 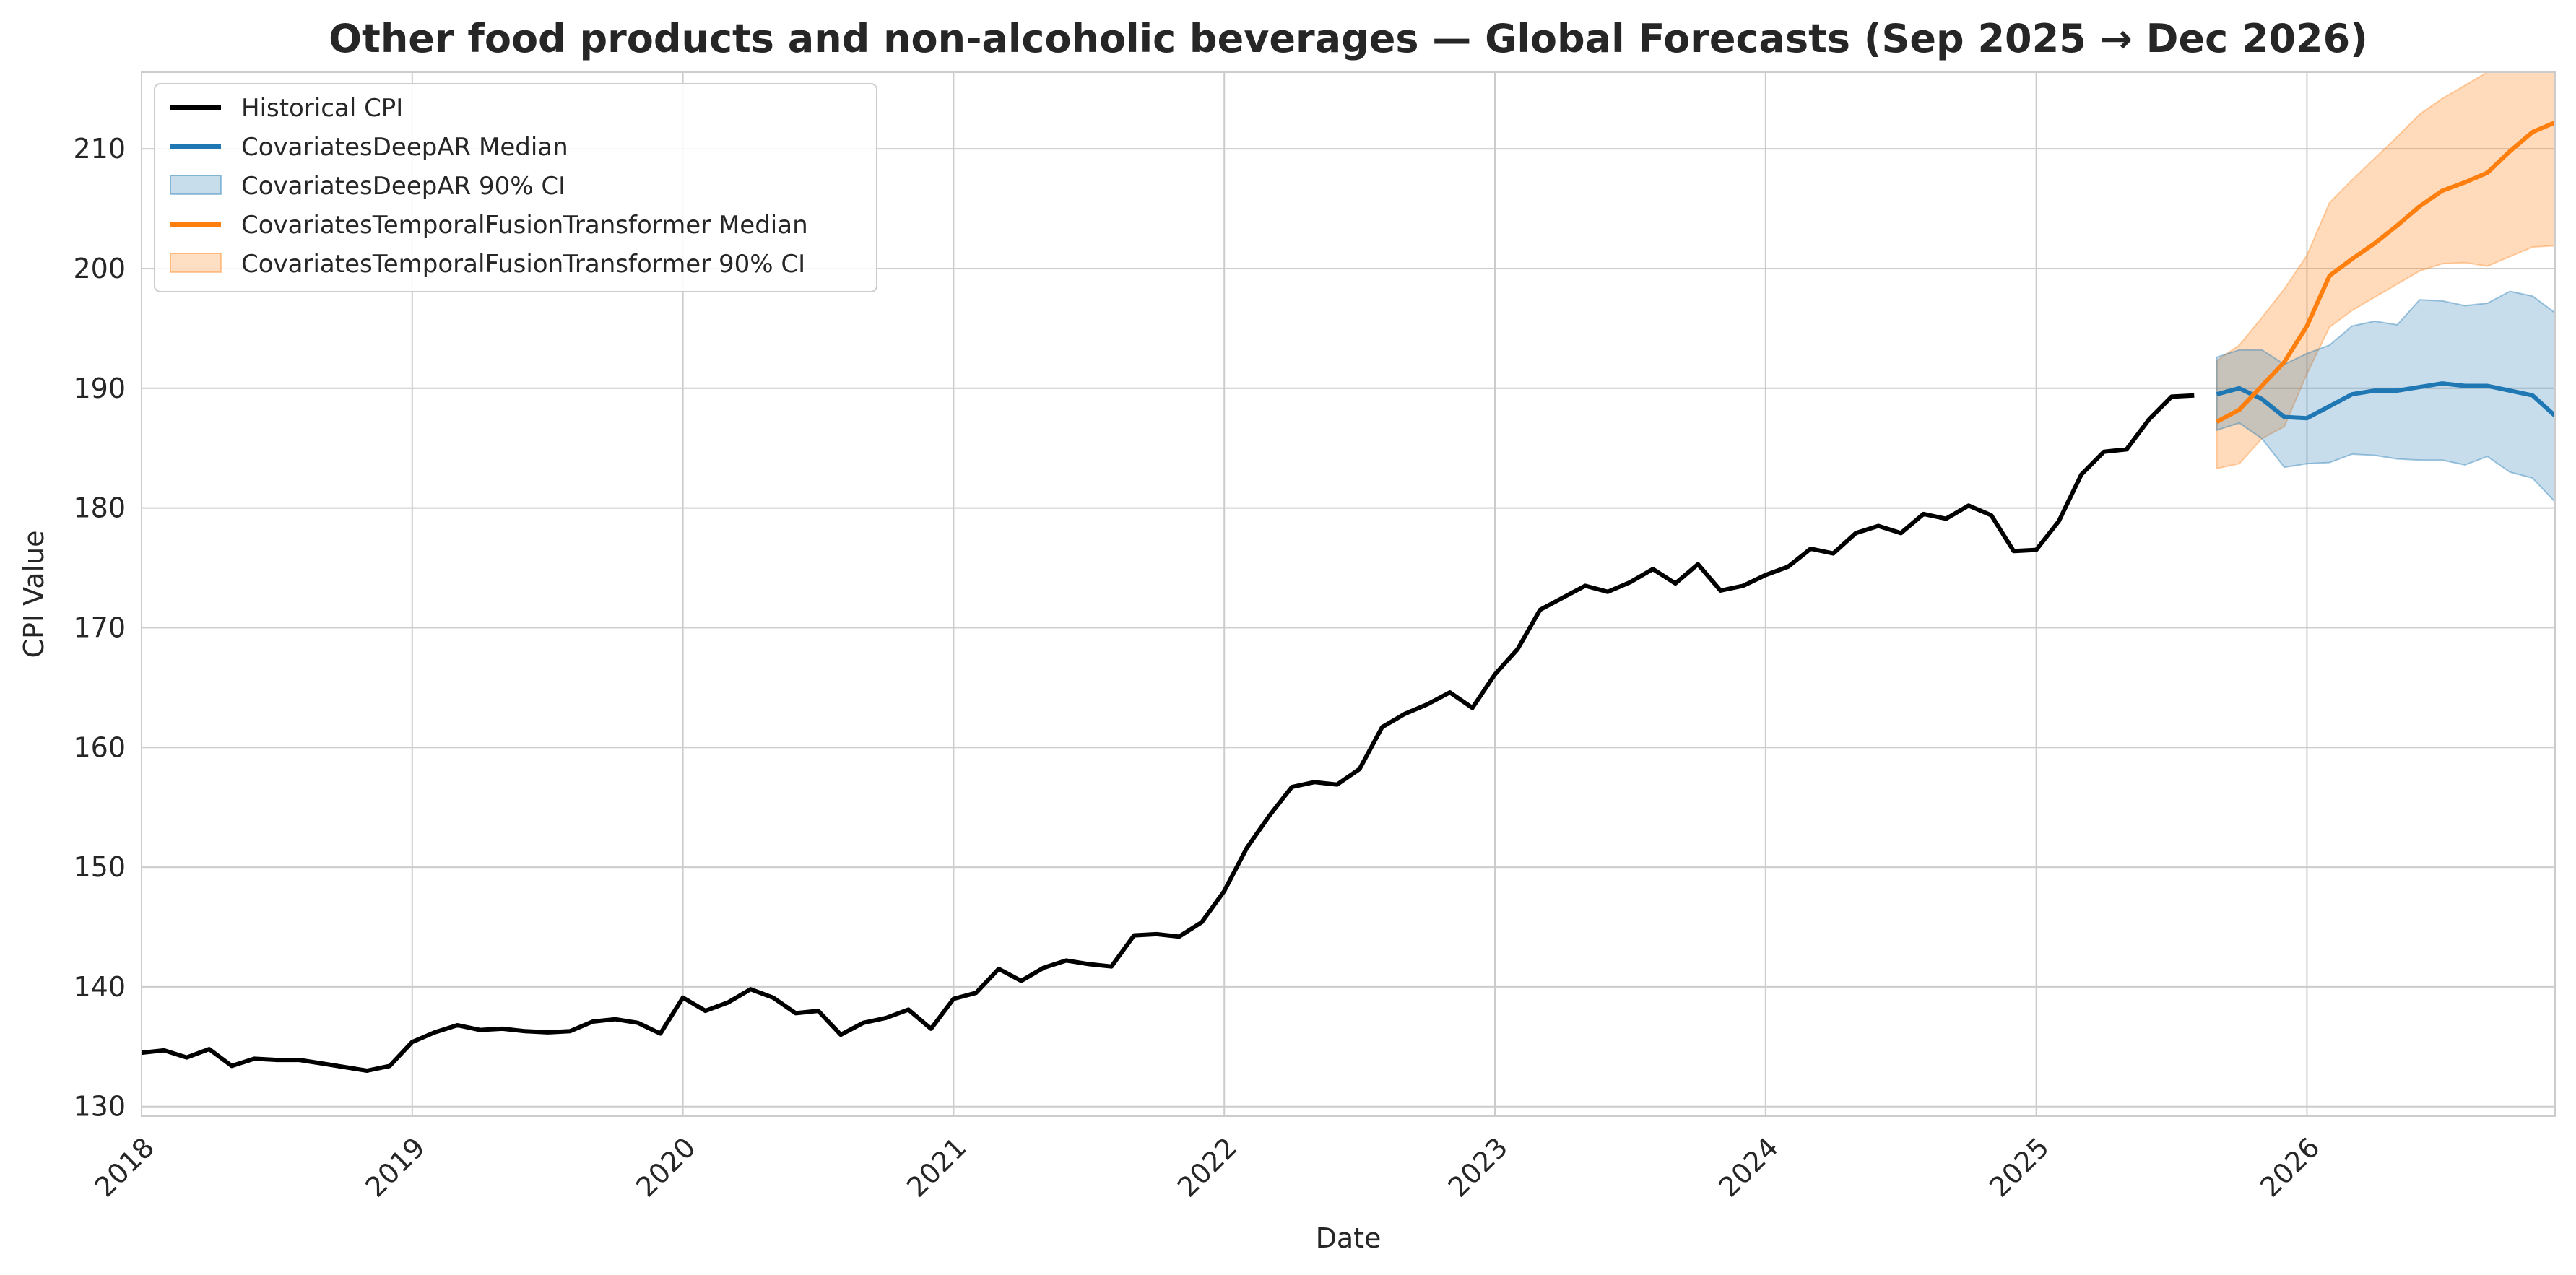 I want to click on y-tick-label: 160, so click(x=99, y=747).